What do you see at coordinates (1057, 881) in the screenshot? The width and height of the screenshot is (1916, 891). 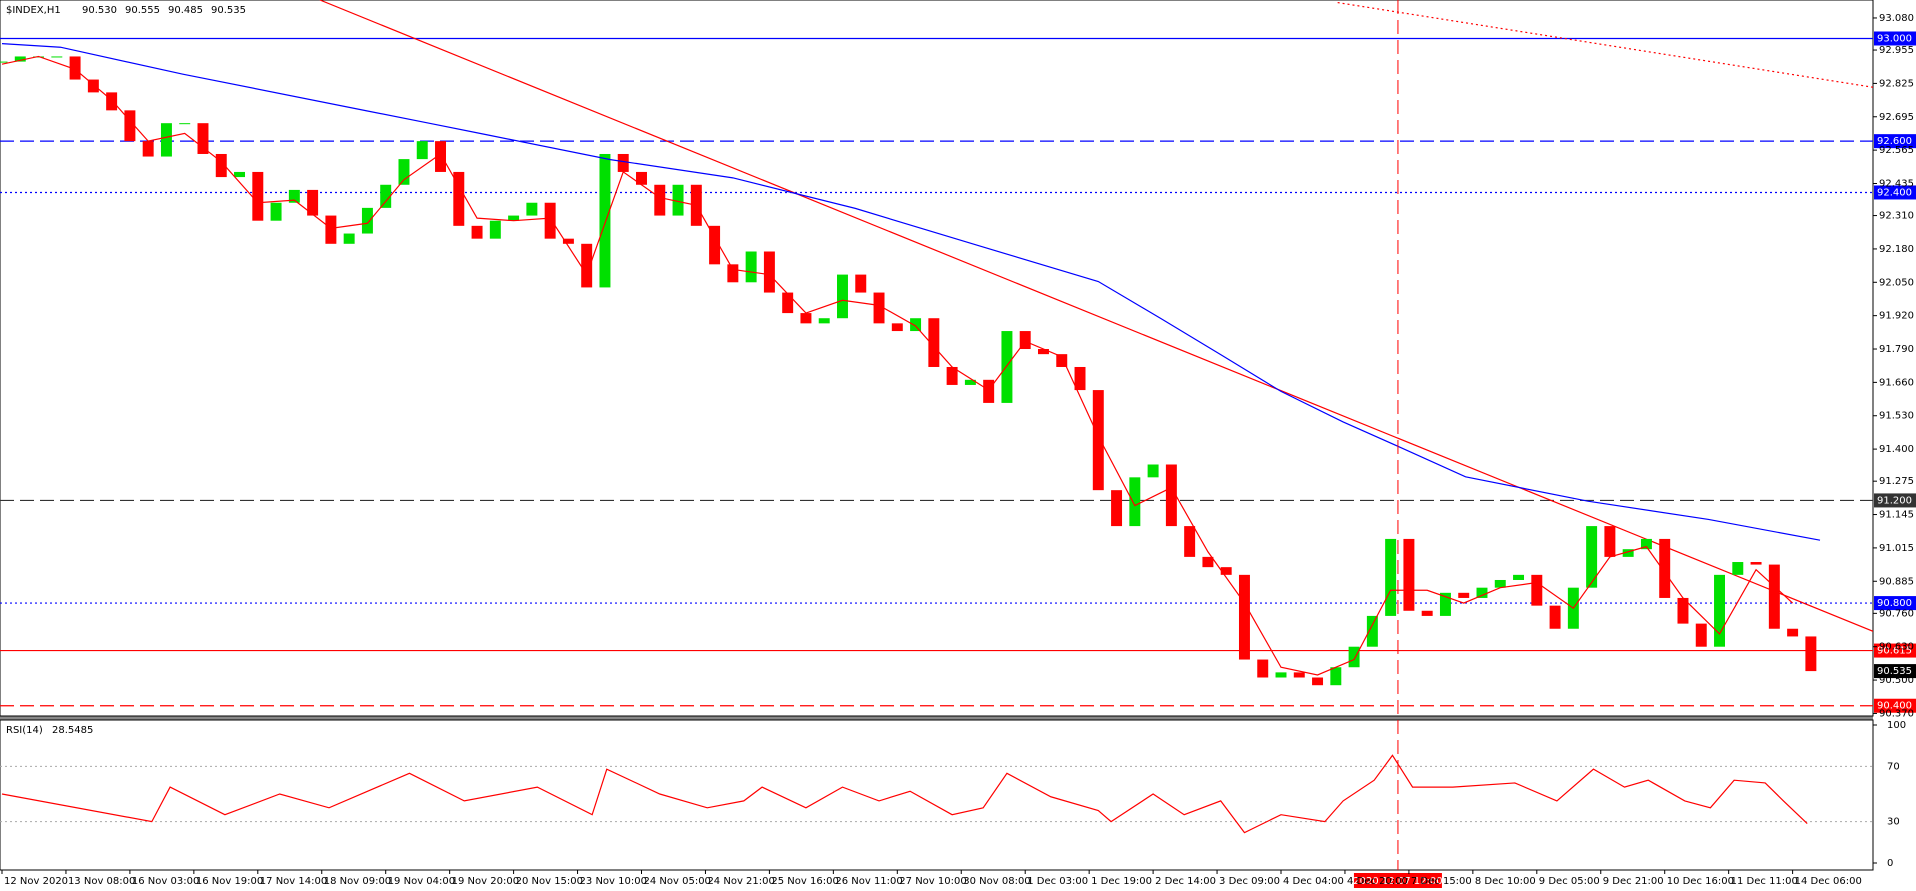 I see `x-tick-label: 1 Dec 03:00` at bounding box center [1057, 881].